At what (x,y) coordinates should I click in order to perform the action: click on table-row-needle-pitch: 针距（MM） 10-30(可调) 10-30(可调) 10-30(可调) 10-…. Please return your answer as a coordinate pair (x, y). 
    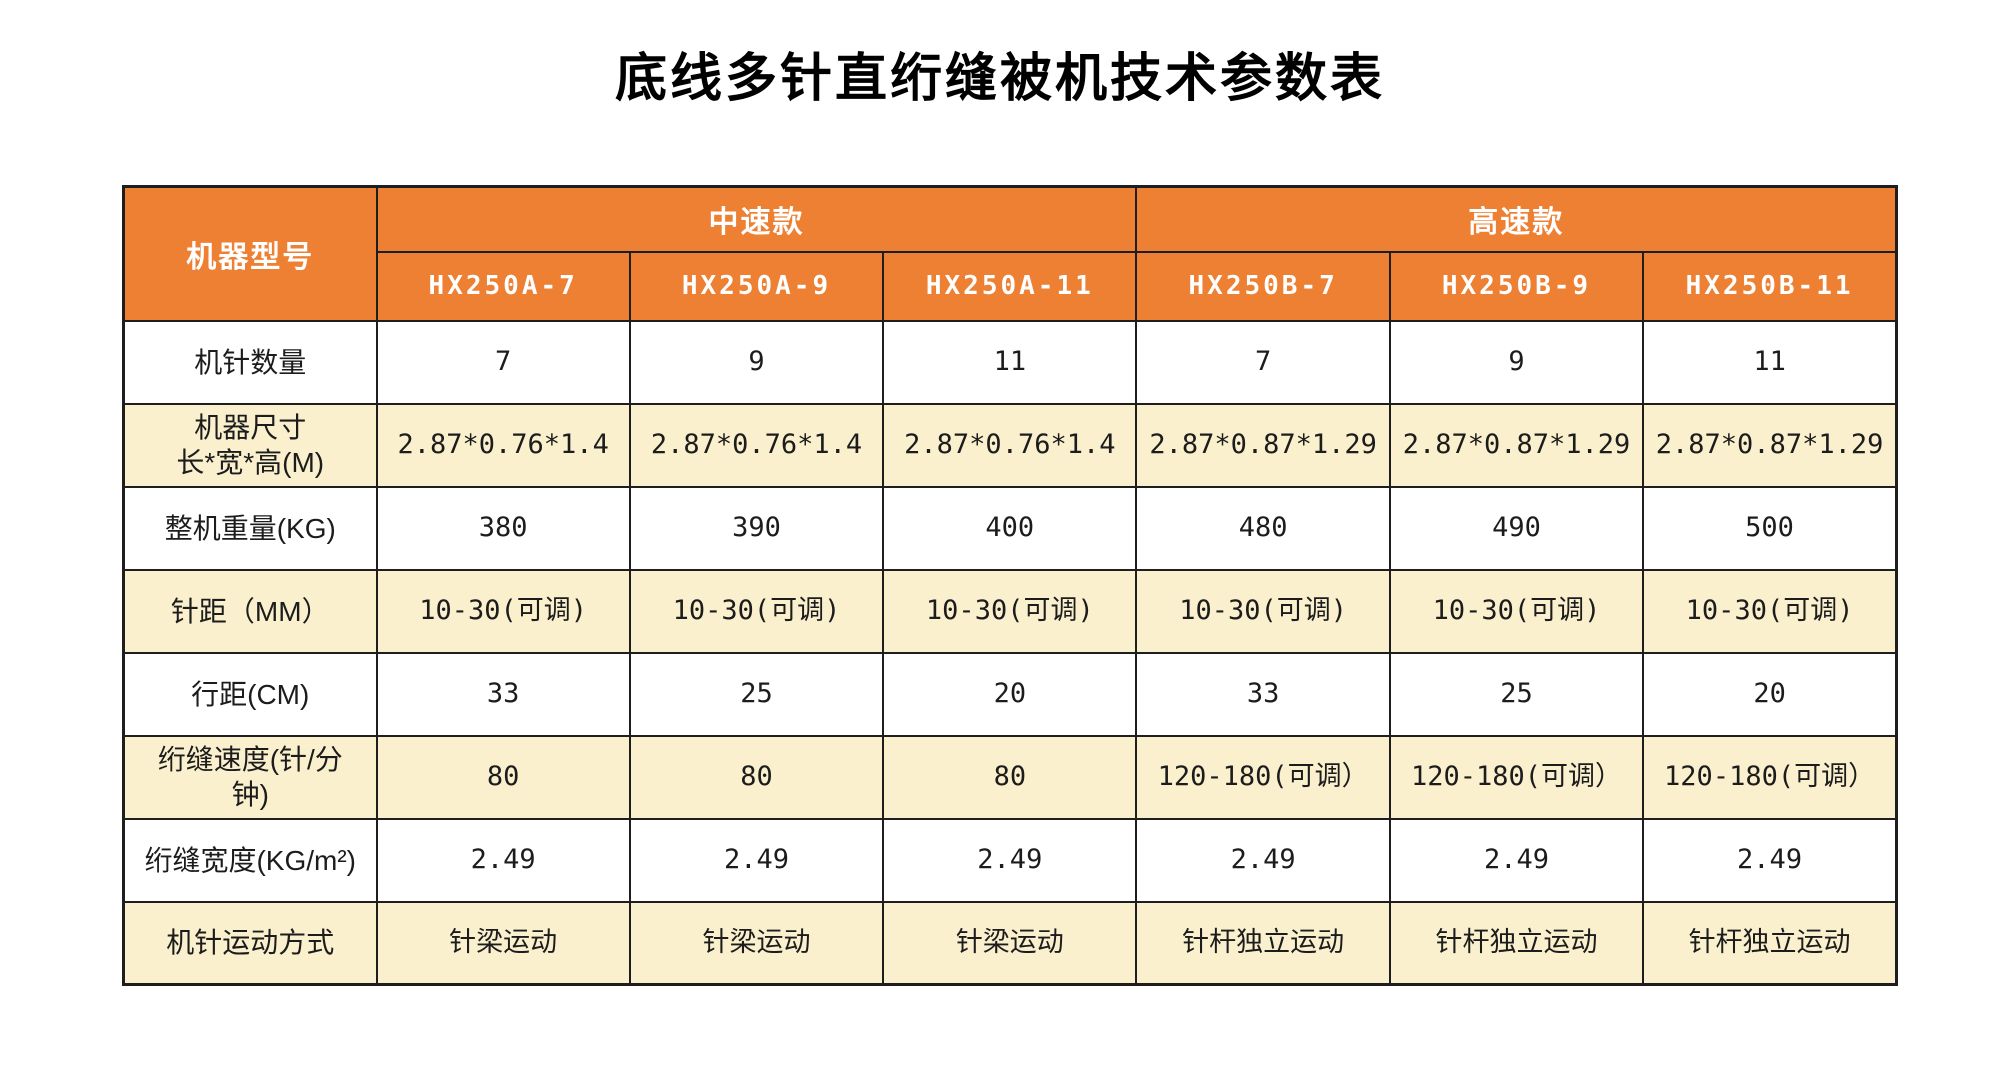
    Looking at the image, I should click on (1010, 611).